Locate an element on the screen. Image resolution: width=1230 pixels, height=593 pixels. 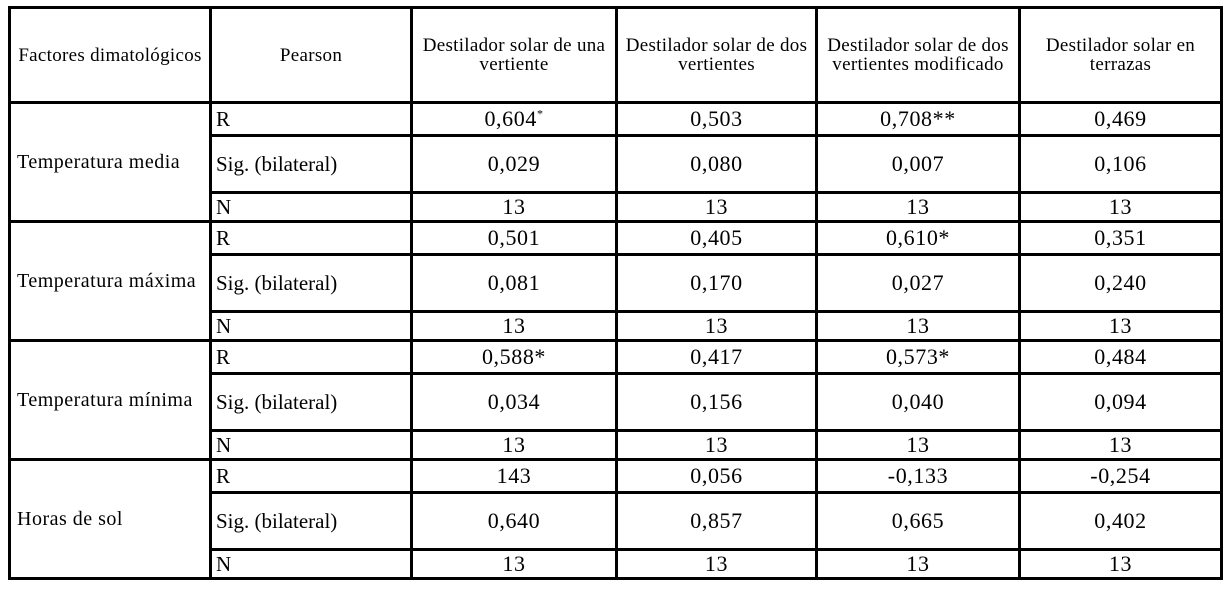
value-cell: 0,573* is located at coordinates (918, 357).